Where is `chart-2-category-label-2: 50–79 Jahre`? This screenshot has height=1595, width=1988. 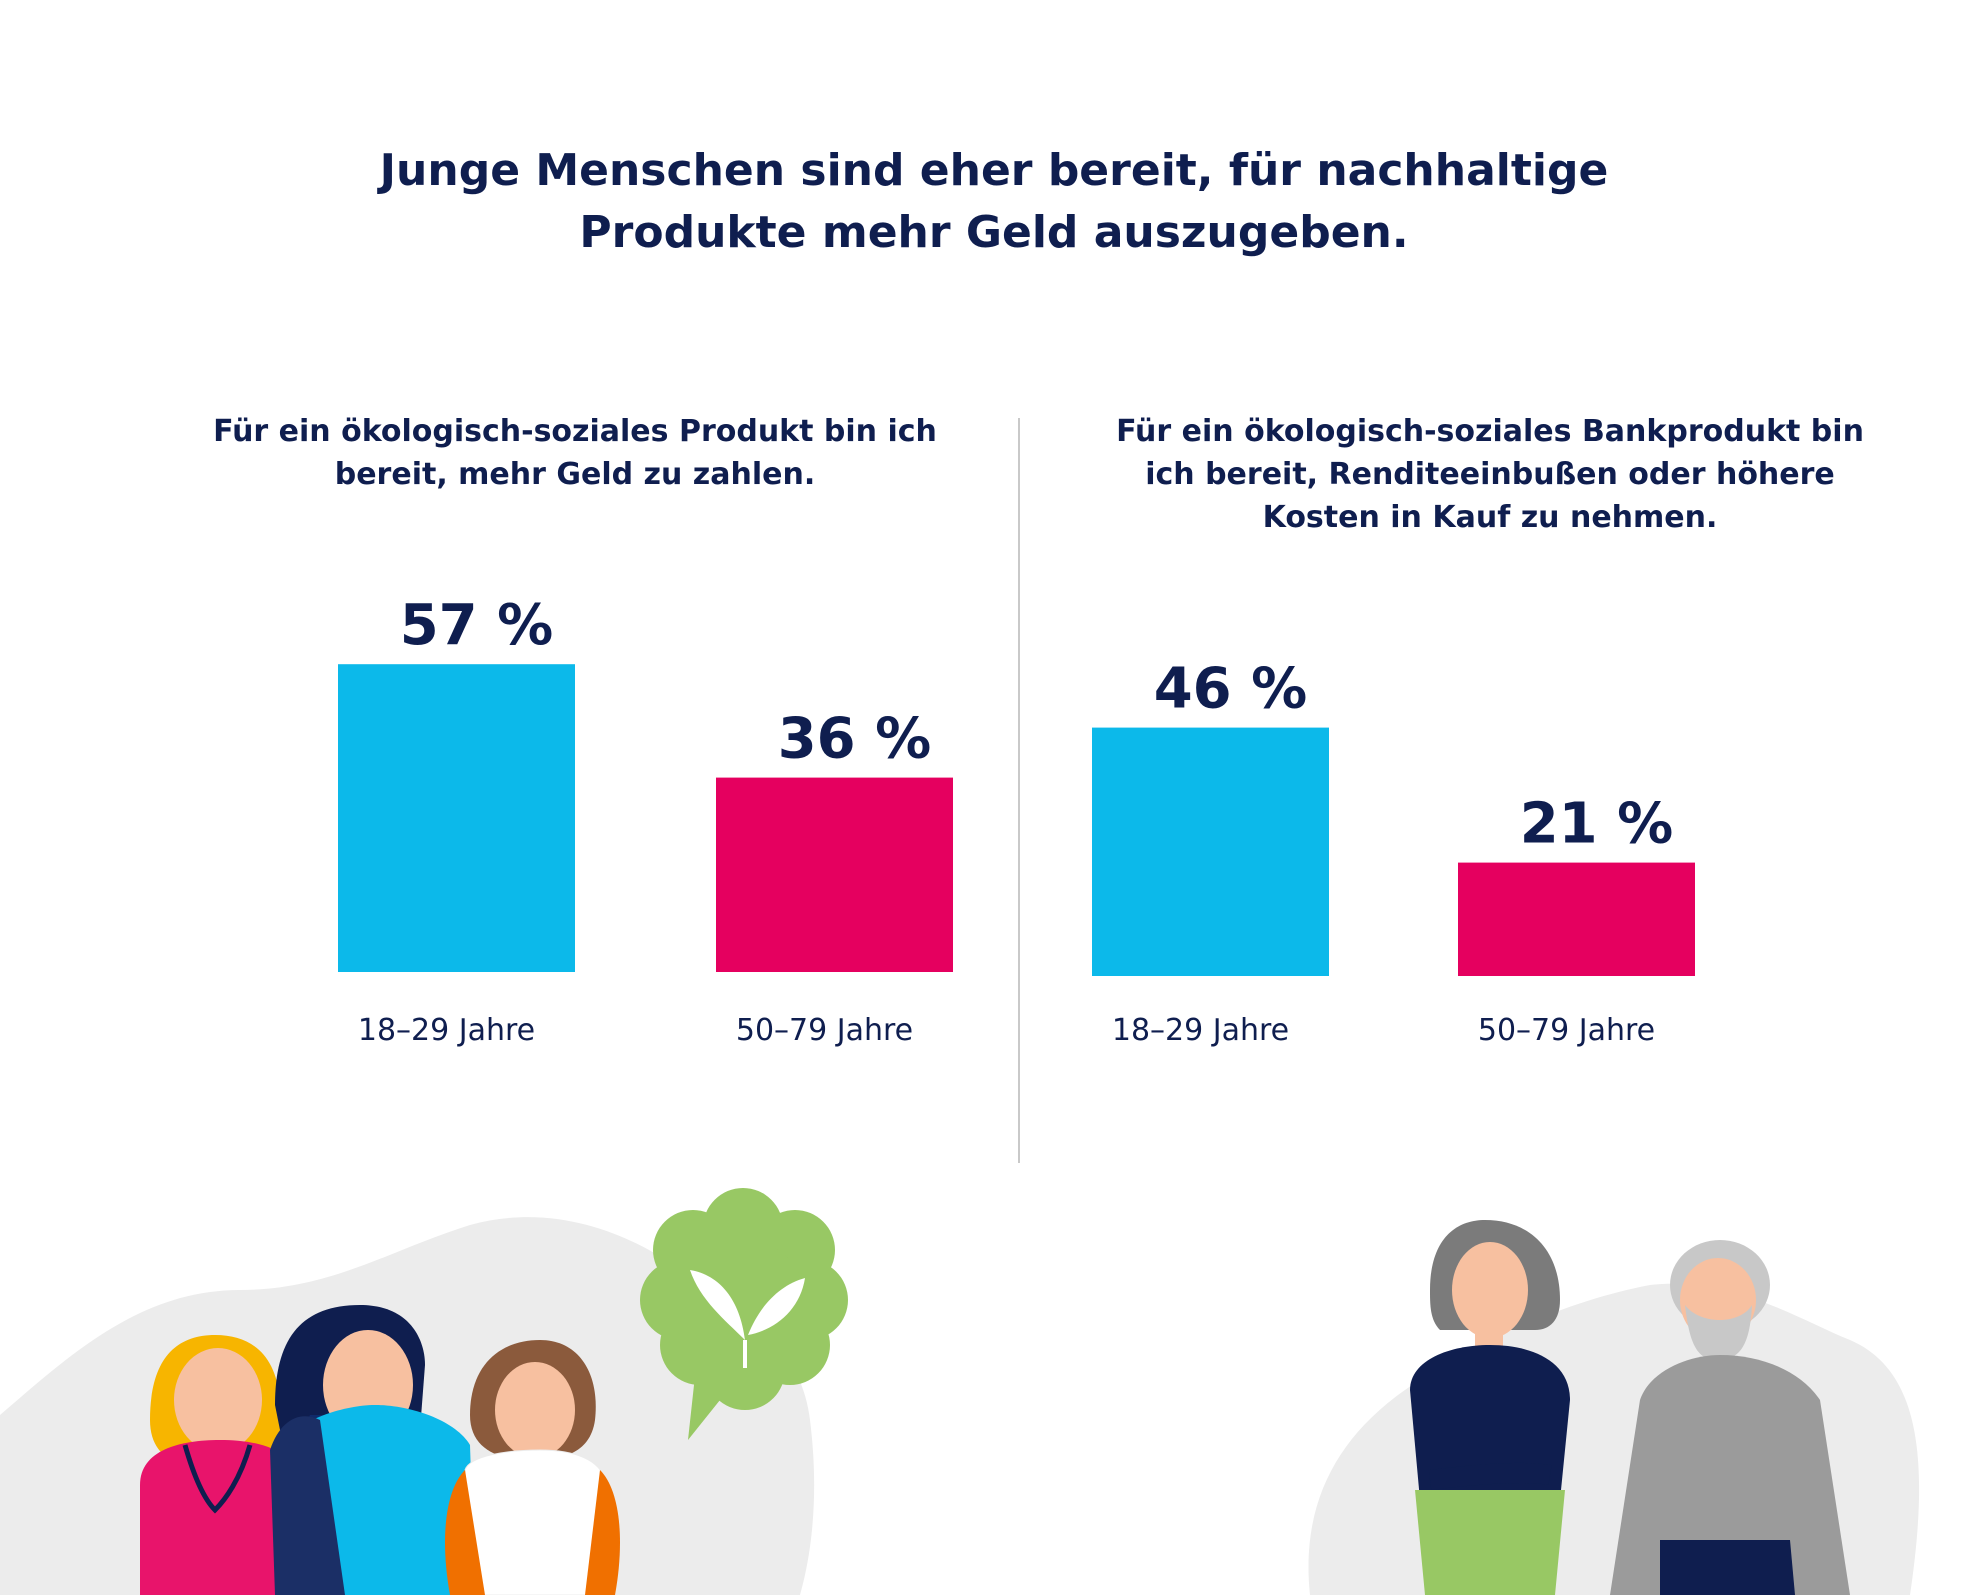 chart-2-category-label-2: 50–79 Jahre is located at coordinates (1566, 1030).